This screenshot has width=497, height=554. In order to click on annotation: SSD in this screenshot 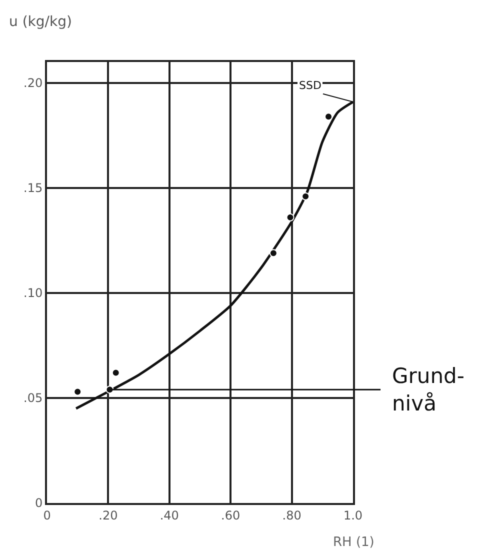, I will do `click(310, 85)`.